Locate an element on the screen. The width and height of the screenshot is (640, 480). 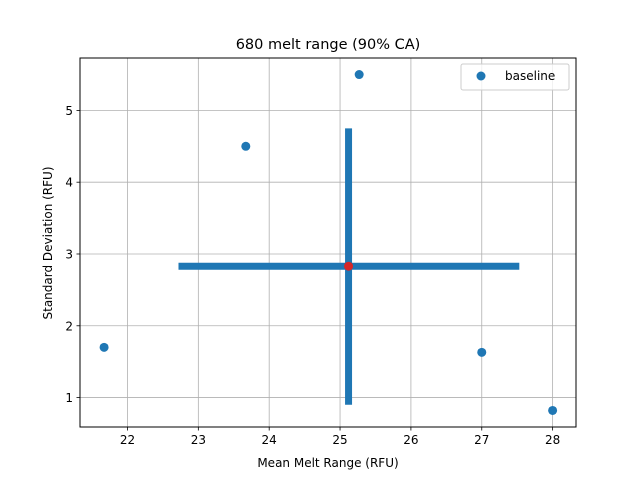
legend: baseline is located at coordinates (515, 77).